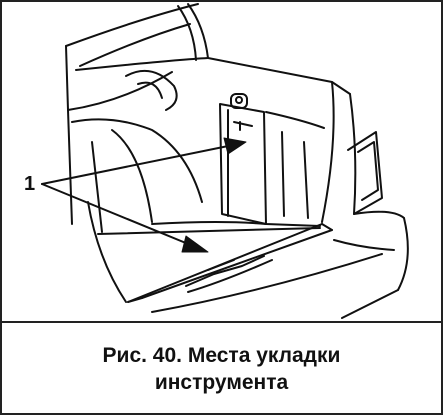  Describe the element at coordinates (230, 263) in the screenshot. I see `sill-plate` at that location.